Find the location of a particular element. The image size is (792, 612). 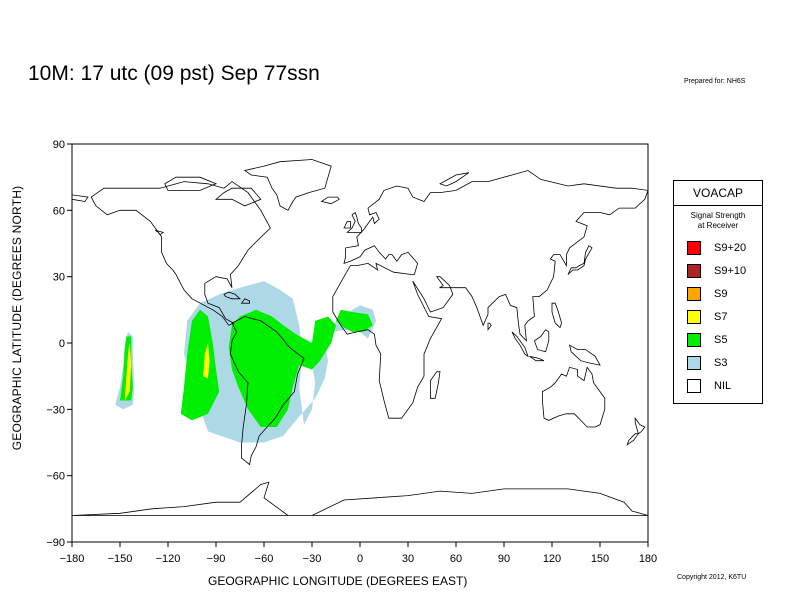

y-tick-label: −60 is located at coordinates (55, 477).